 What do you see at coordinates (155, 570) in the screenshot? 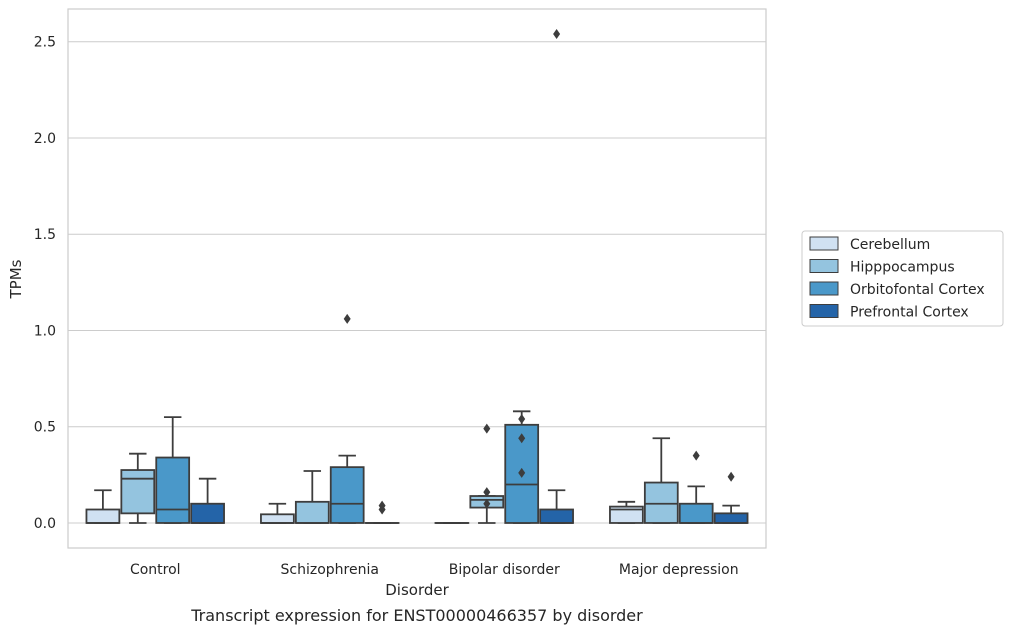
I see `x-tick-label: Control` at bounding box center [155, 570].